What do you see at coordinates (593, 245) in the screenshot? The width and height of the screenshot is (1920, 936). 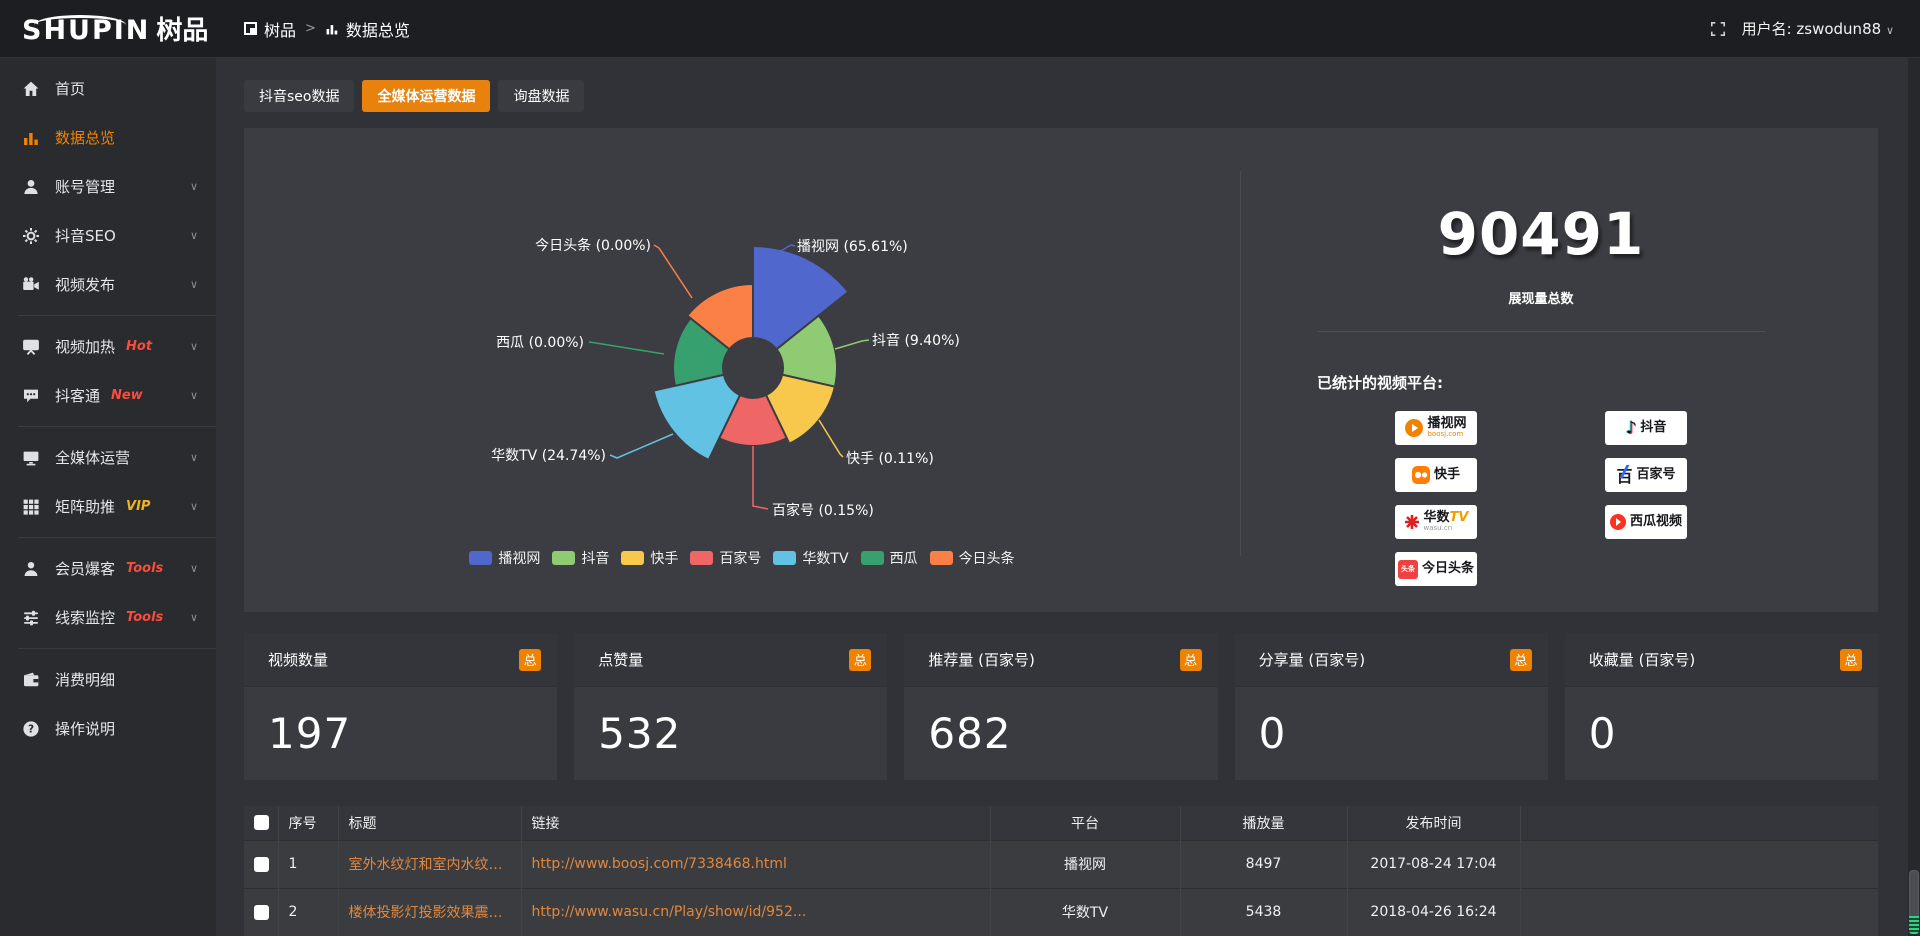 I see `pie-label-今日头条: 今日头条 (0.00%)` at bounding box center [593, 245].